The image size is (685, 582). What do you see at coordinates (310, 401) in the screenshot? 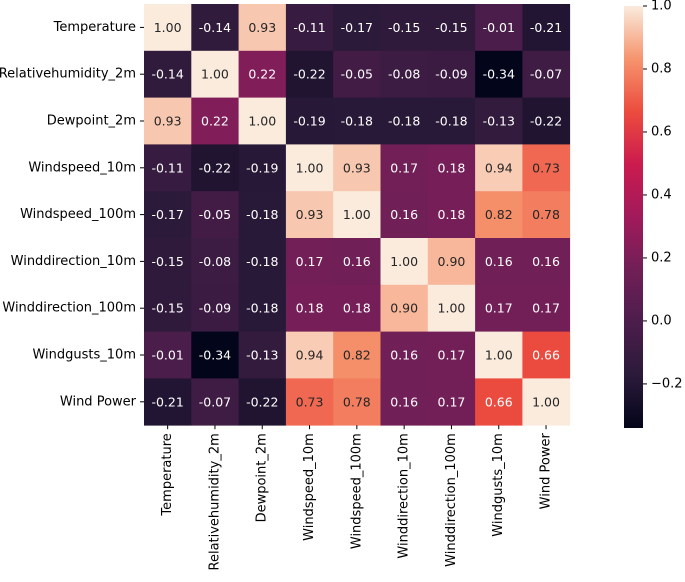
I see `cell-value-label: 0.73` at bounding box center [310, 401].